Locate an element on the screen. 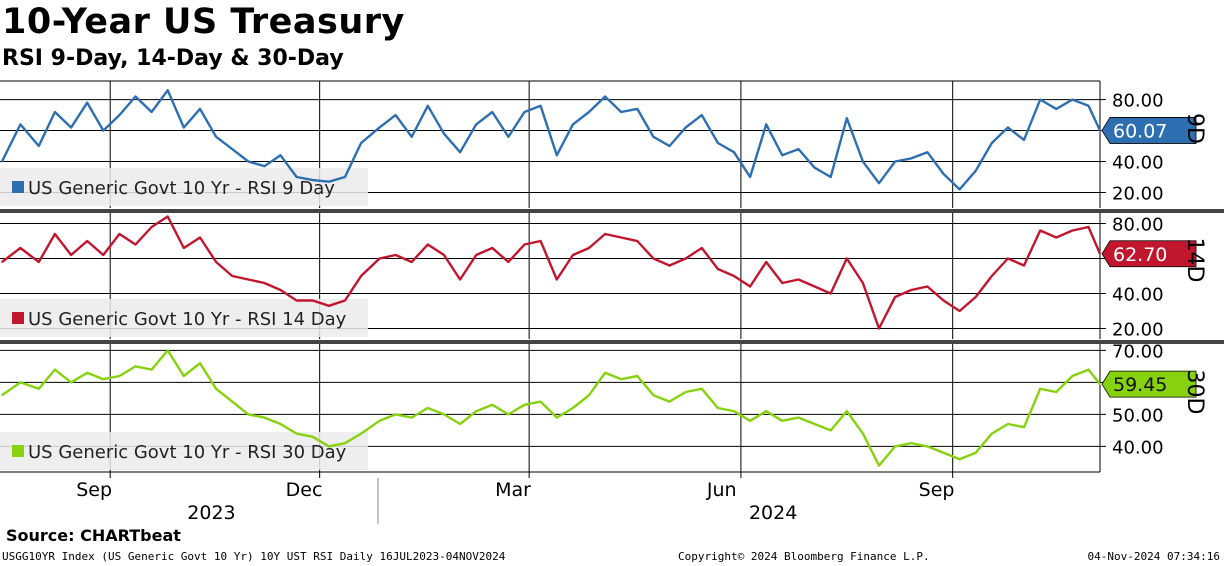  legend-swatch is located at coordinates (18, 187).